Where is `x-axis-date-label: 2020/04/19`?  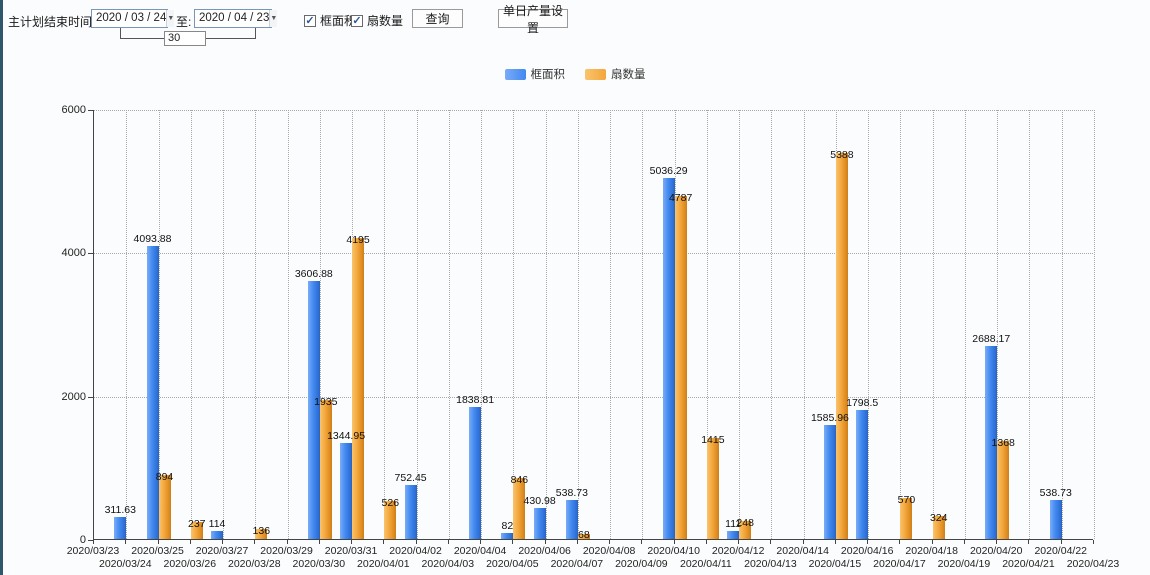
x-axis-date-label: 2020/04/19 is located at coordinates (964, 564).